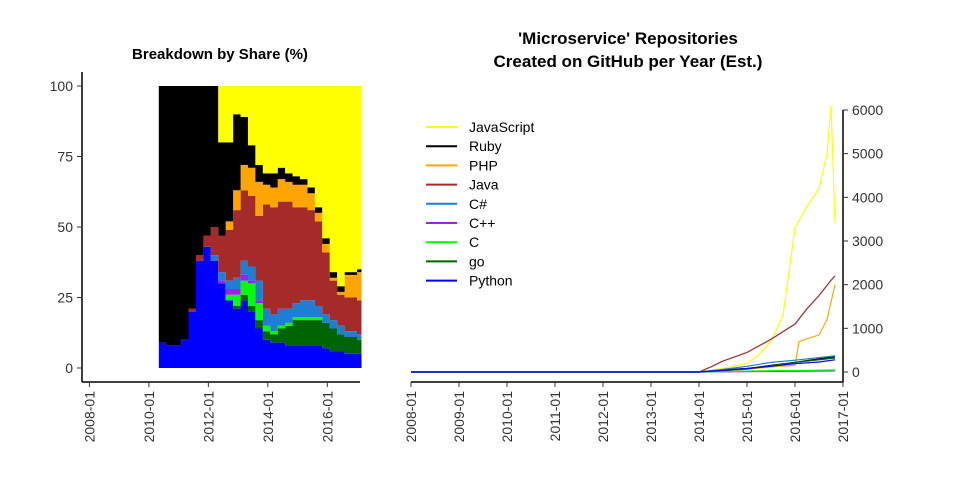  Describe the element at coordinates (795, 417) in the screenshot. I see `right-x-tick-label: 2016-01` at that location.